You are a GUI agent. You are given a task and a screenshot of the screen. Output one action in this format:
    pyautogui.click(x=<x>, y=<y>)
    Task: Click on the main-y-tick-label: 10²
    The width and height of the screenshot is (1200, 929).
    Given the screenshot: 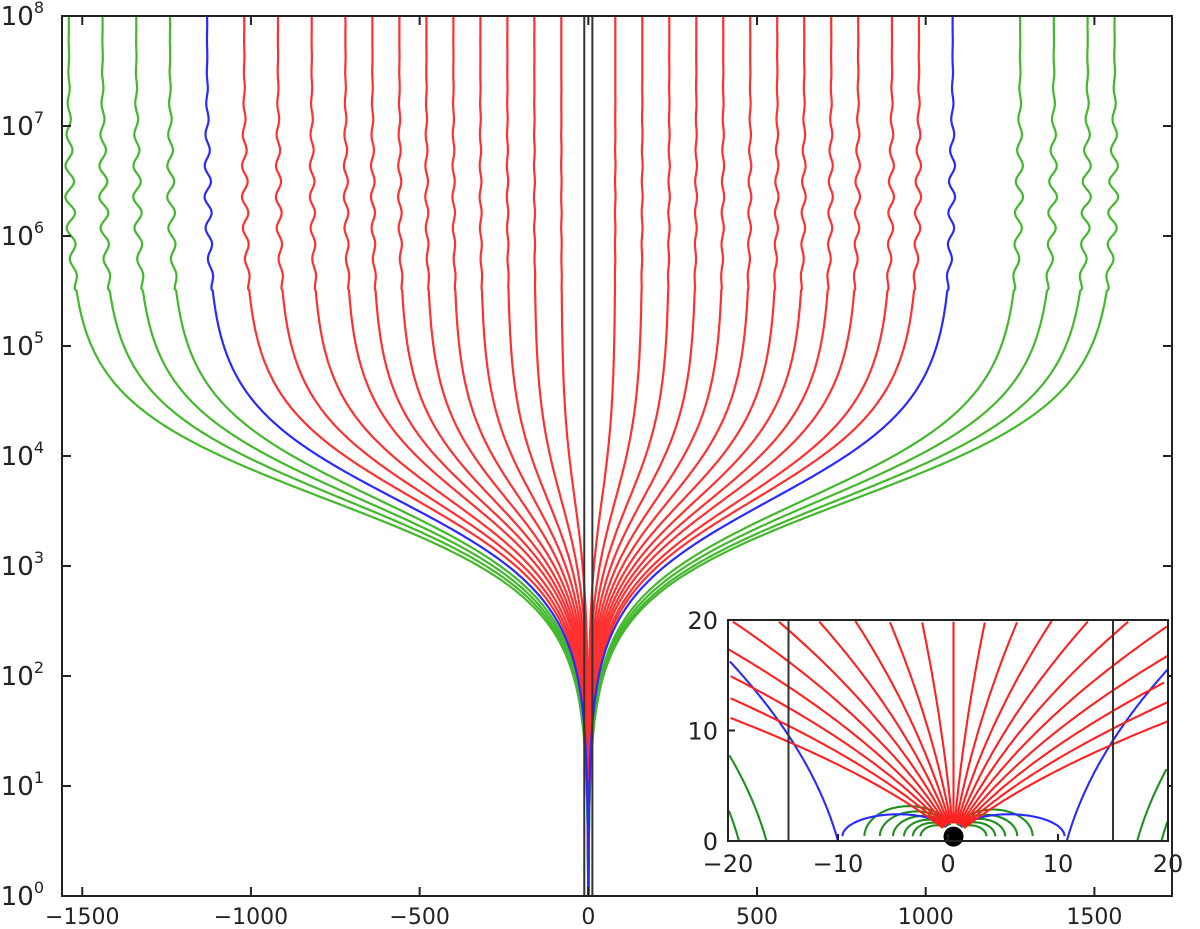 What is the action you would take?
    pyautogui.click(x=22, y=675)
    